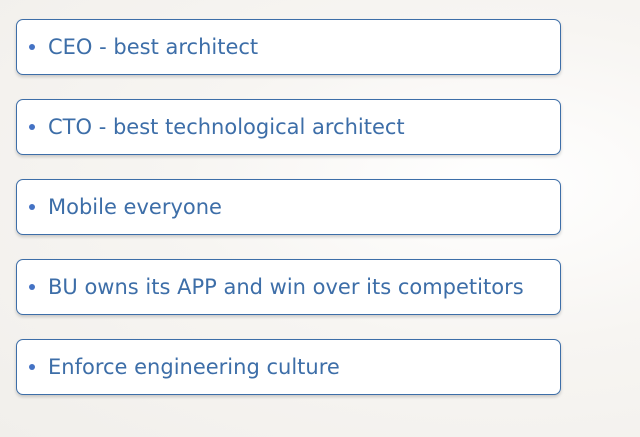  What do you see at coordinates (226, 126) in the screenshot?
I see `list-item-label: CTO - best technological architect` at bounding box center [226, 126].